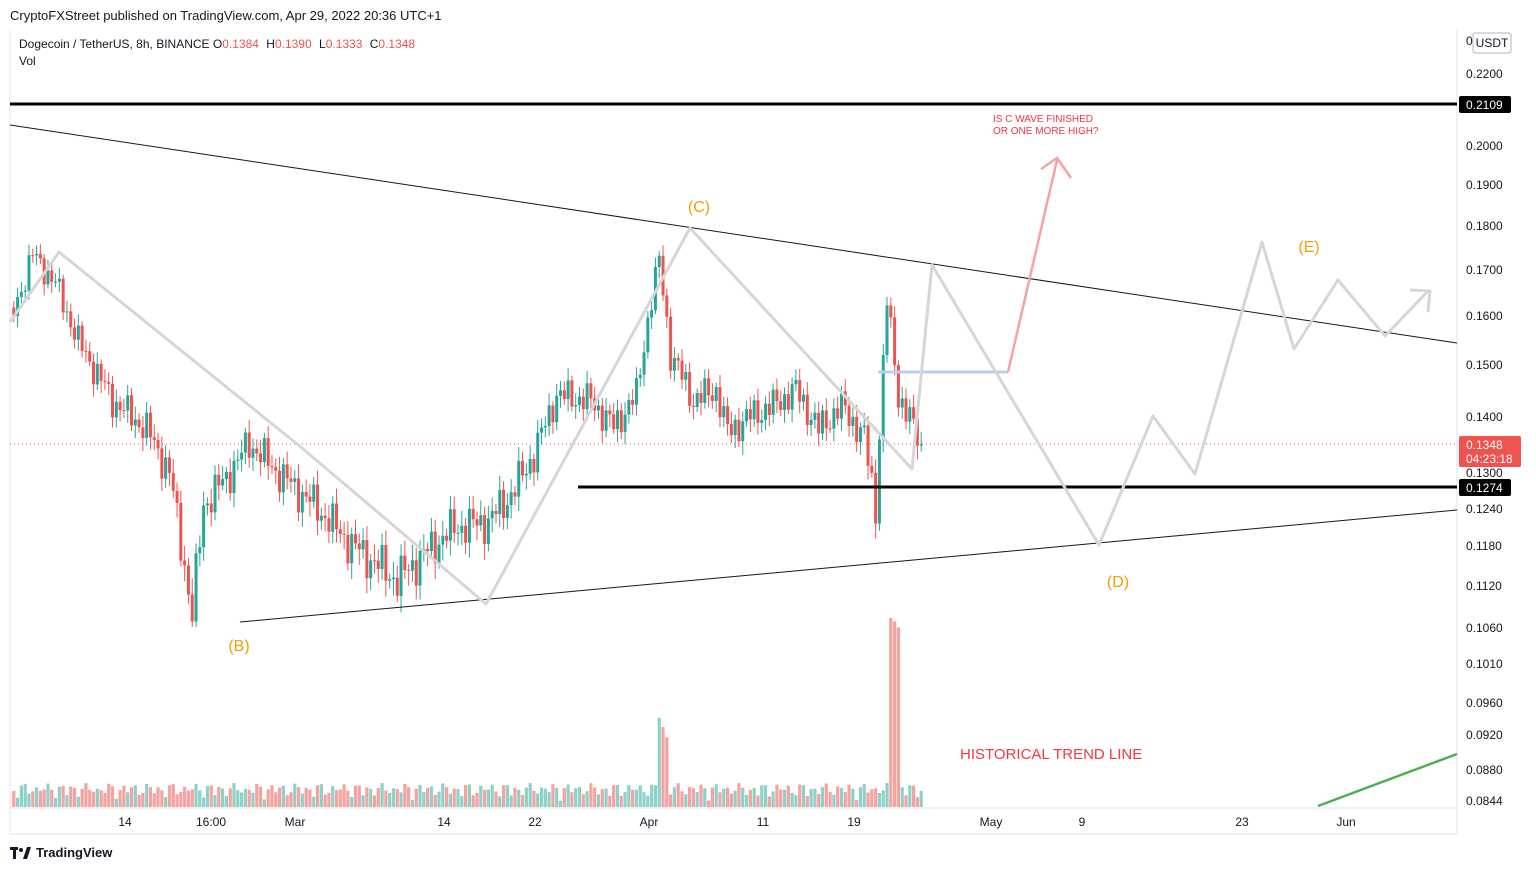 The height and width of the screenshot is (872, 1536). What do you see at coordinates (1492, 43) in the screenshot?
I see `unit-badge-box` at bounding box center [1492, 43].